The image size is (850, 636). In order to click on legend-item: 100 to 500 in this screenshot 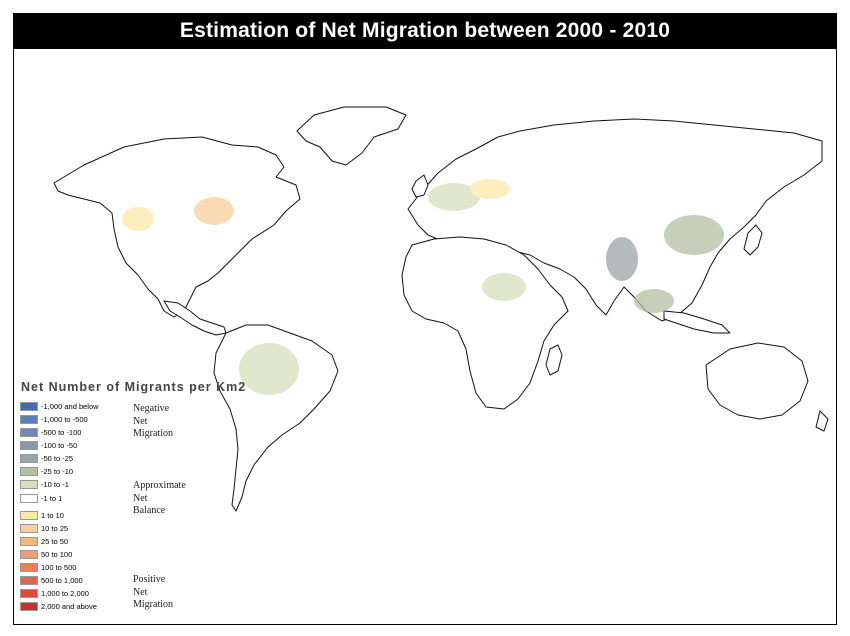, I will do `click(48, 567)`.